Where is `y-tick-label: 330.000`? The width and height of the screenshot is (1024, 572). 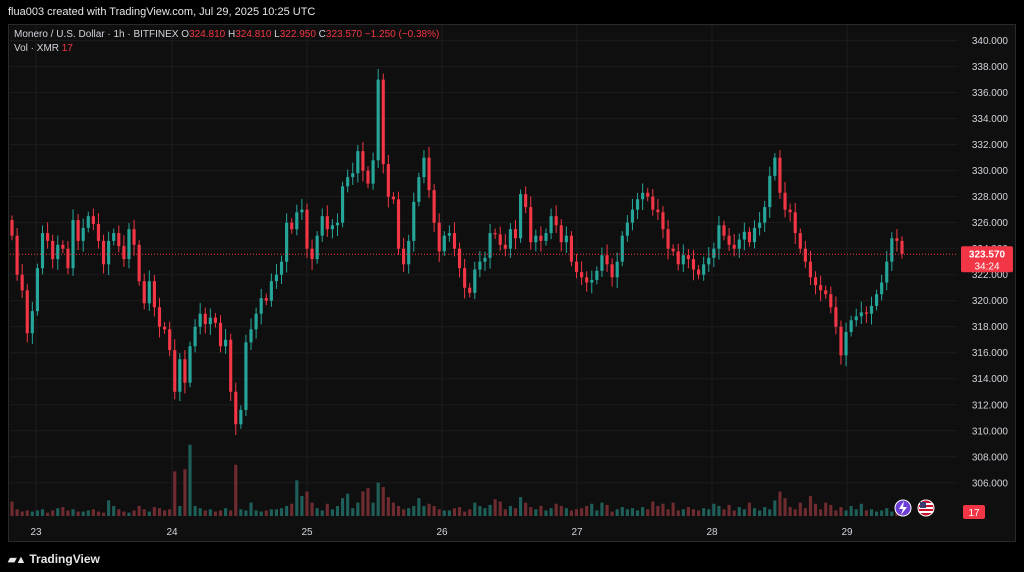 y-tick-label: 330.000 is located at coordinates (990, 171).